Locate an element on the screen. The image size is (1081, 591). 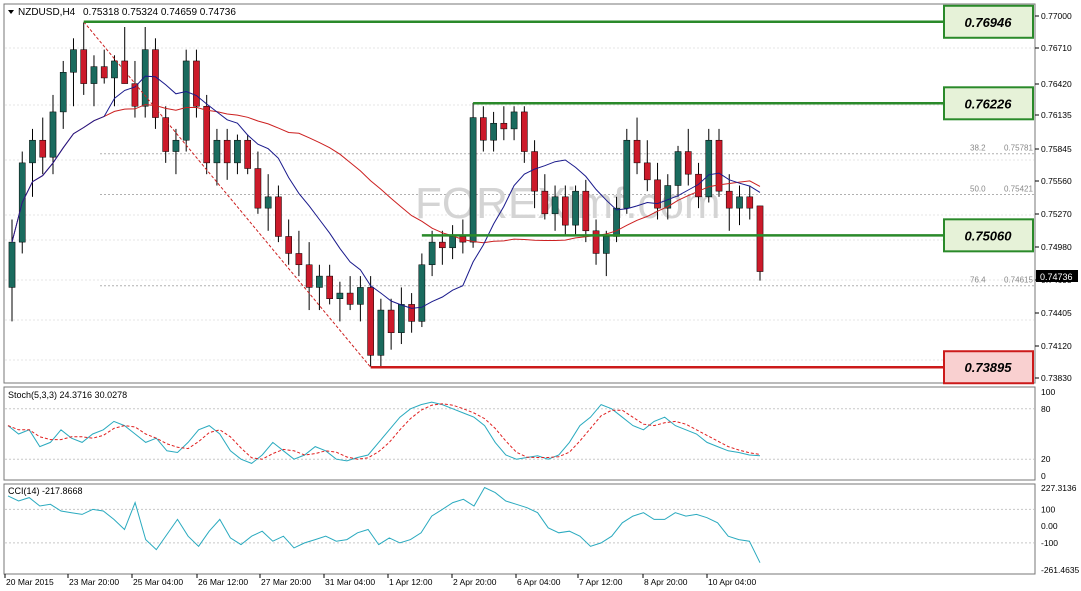
price-tick-label: 0.76135 is located at coordinates (1056, 115).